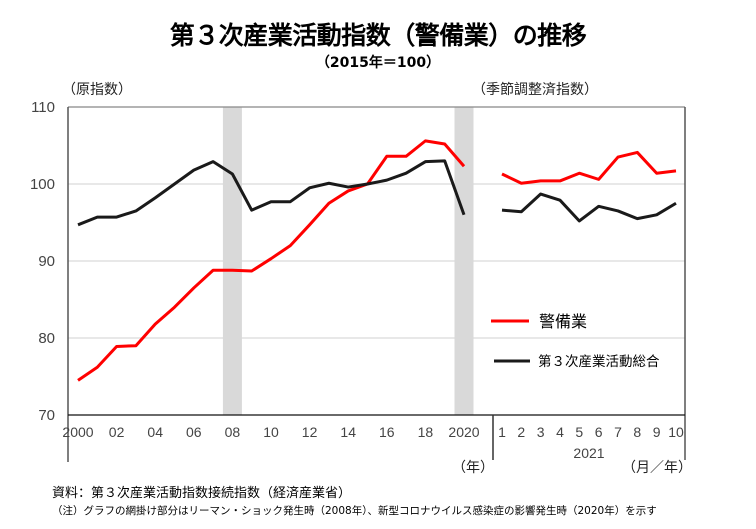  Describe the element at coordinates (579, 432) in the screenshot. I see `month-tick-label: 5` at that location.